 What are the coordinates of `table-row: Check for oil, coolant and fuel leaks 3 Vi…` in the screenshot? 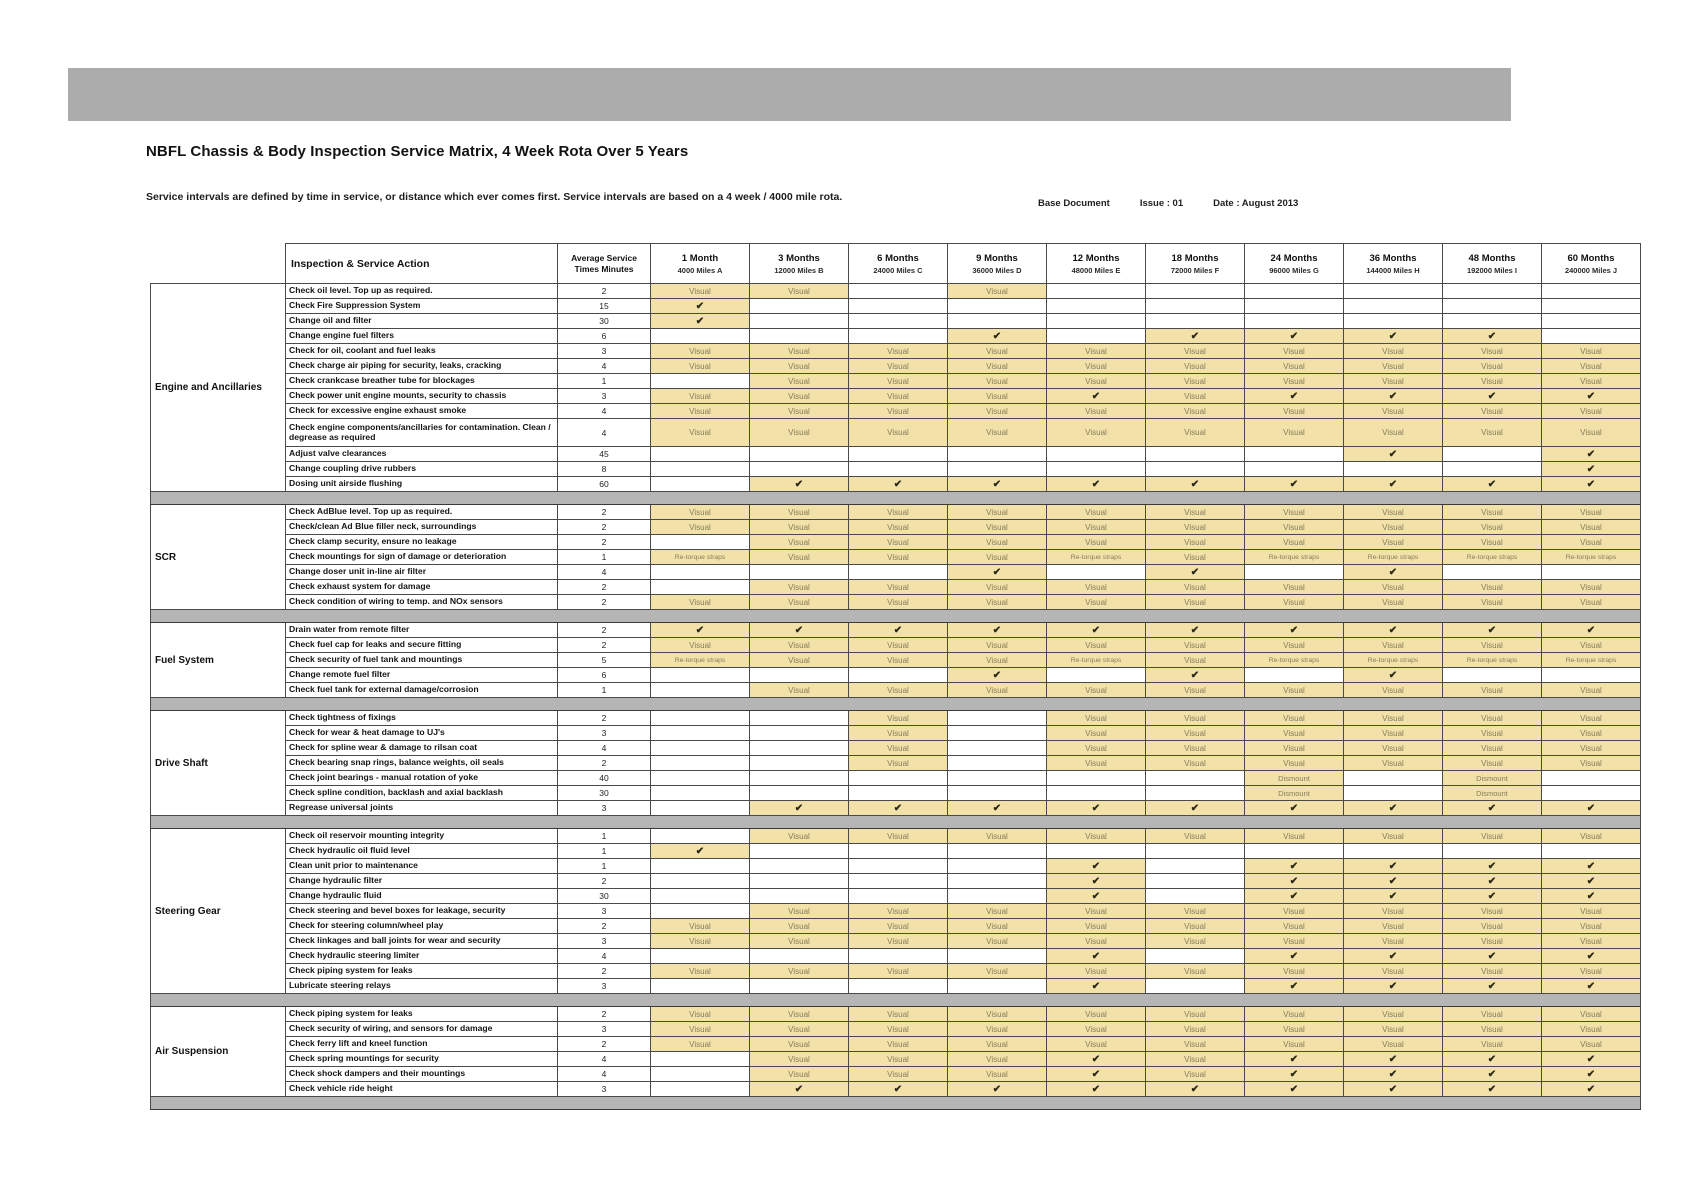 It's located at (896, 351).